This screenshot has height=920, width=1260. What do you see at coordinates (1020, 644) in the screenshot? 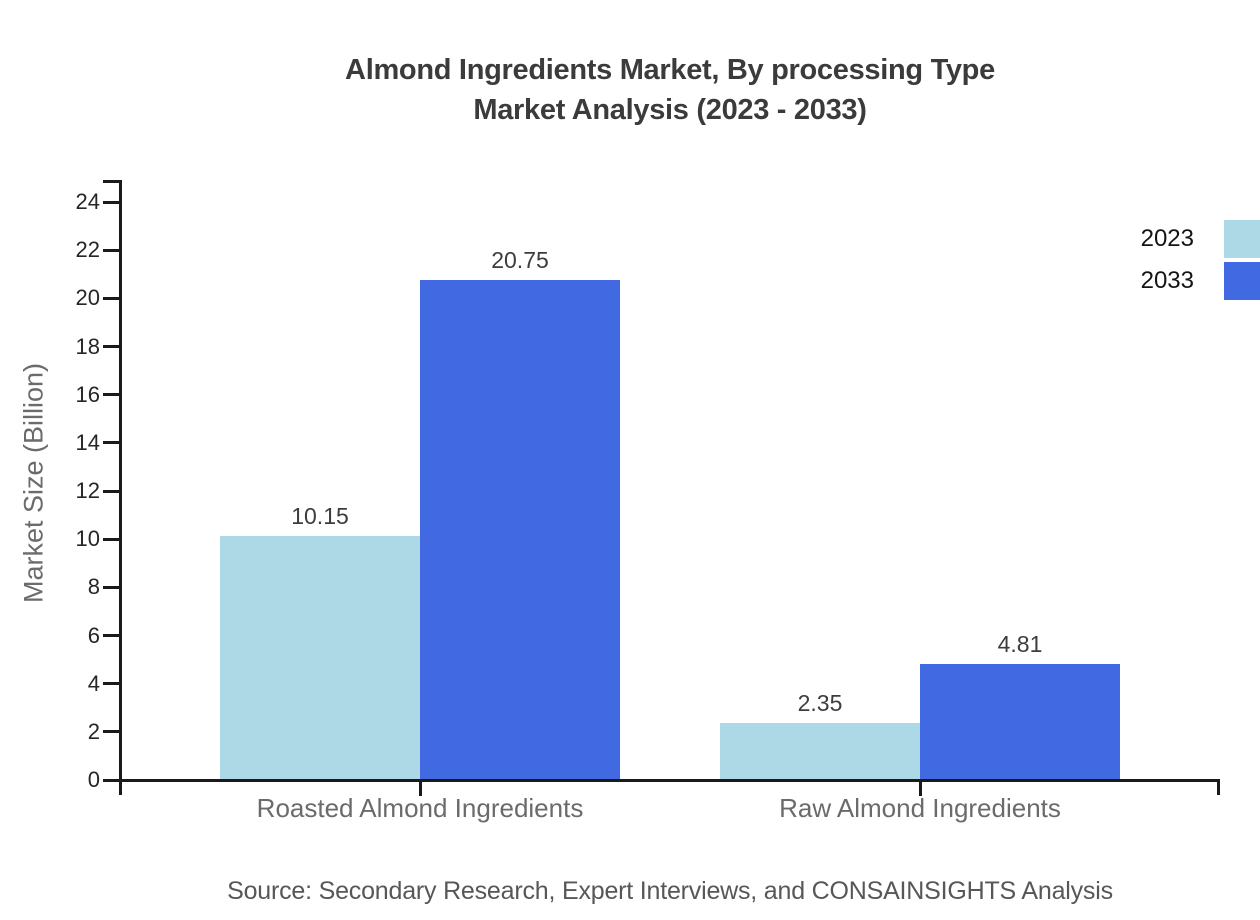
I see `value-label-2033-category-2: 4.81` at bounding box center [1020, 644].